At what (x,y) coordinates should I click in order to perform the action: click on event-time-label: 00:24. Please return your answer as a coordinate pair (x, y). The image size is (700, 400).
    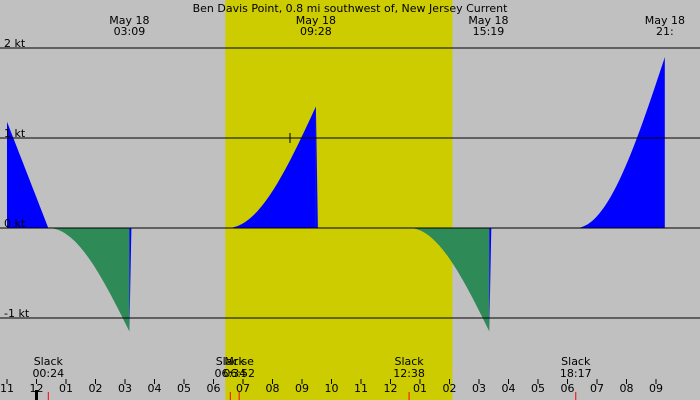
    Looking at the image, I should click on (48, 373).